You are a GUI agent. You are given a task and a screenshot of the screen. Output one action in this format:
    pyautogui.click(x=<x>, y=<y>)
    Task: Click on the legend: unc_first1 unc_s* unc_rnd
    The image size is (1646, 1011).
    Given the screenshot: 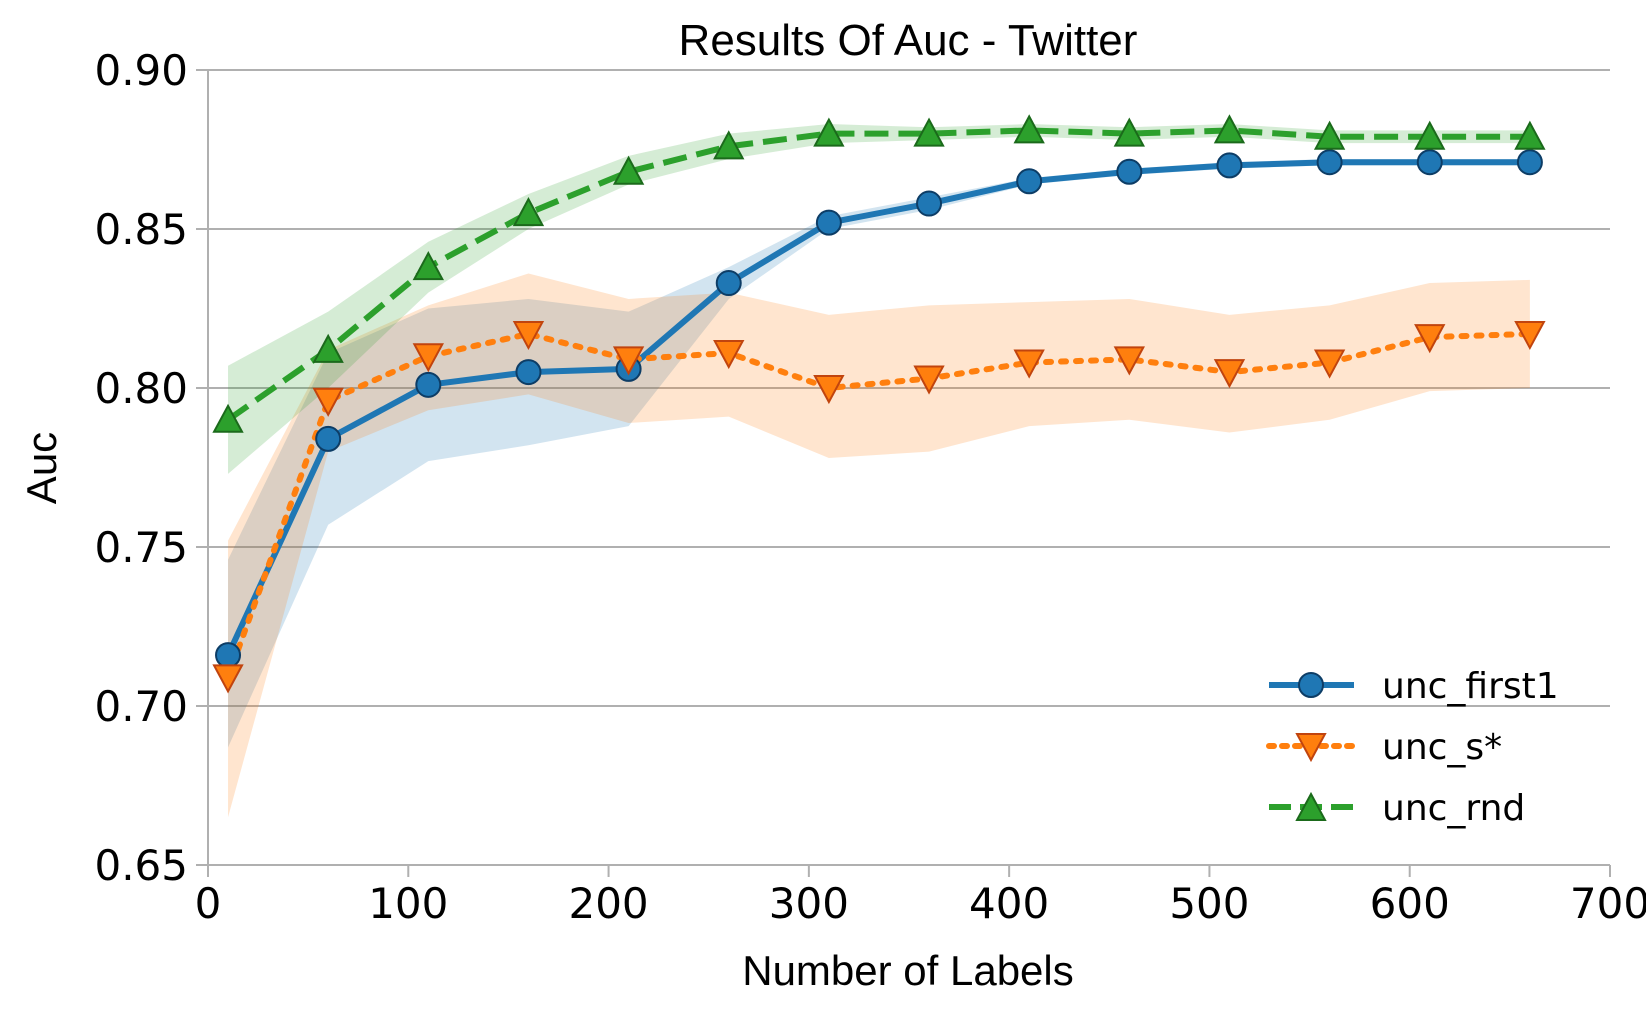 What is the action you would take?
    pyautogui.click(x=1412, y=747)
    